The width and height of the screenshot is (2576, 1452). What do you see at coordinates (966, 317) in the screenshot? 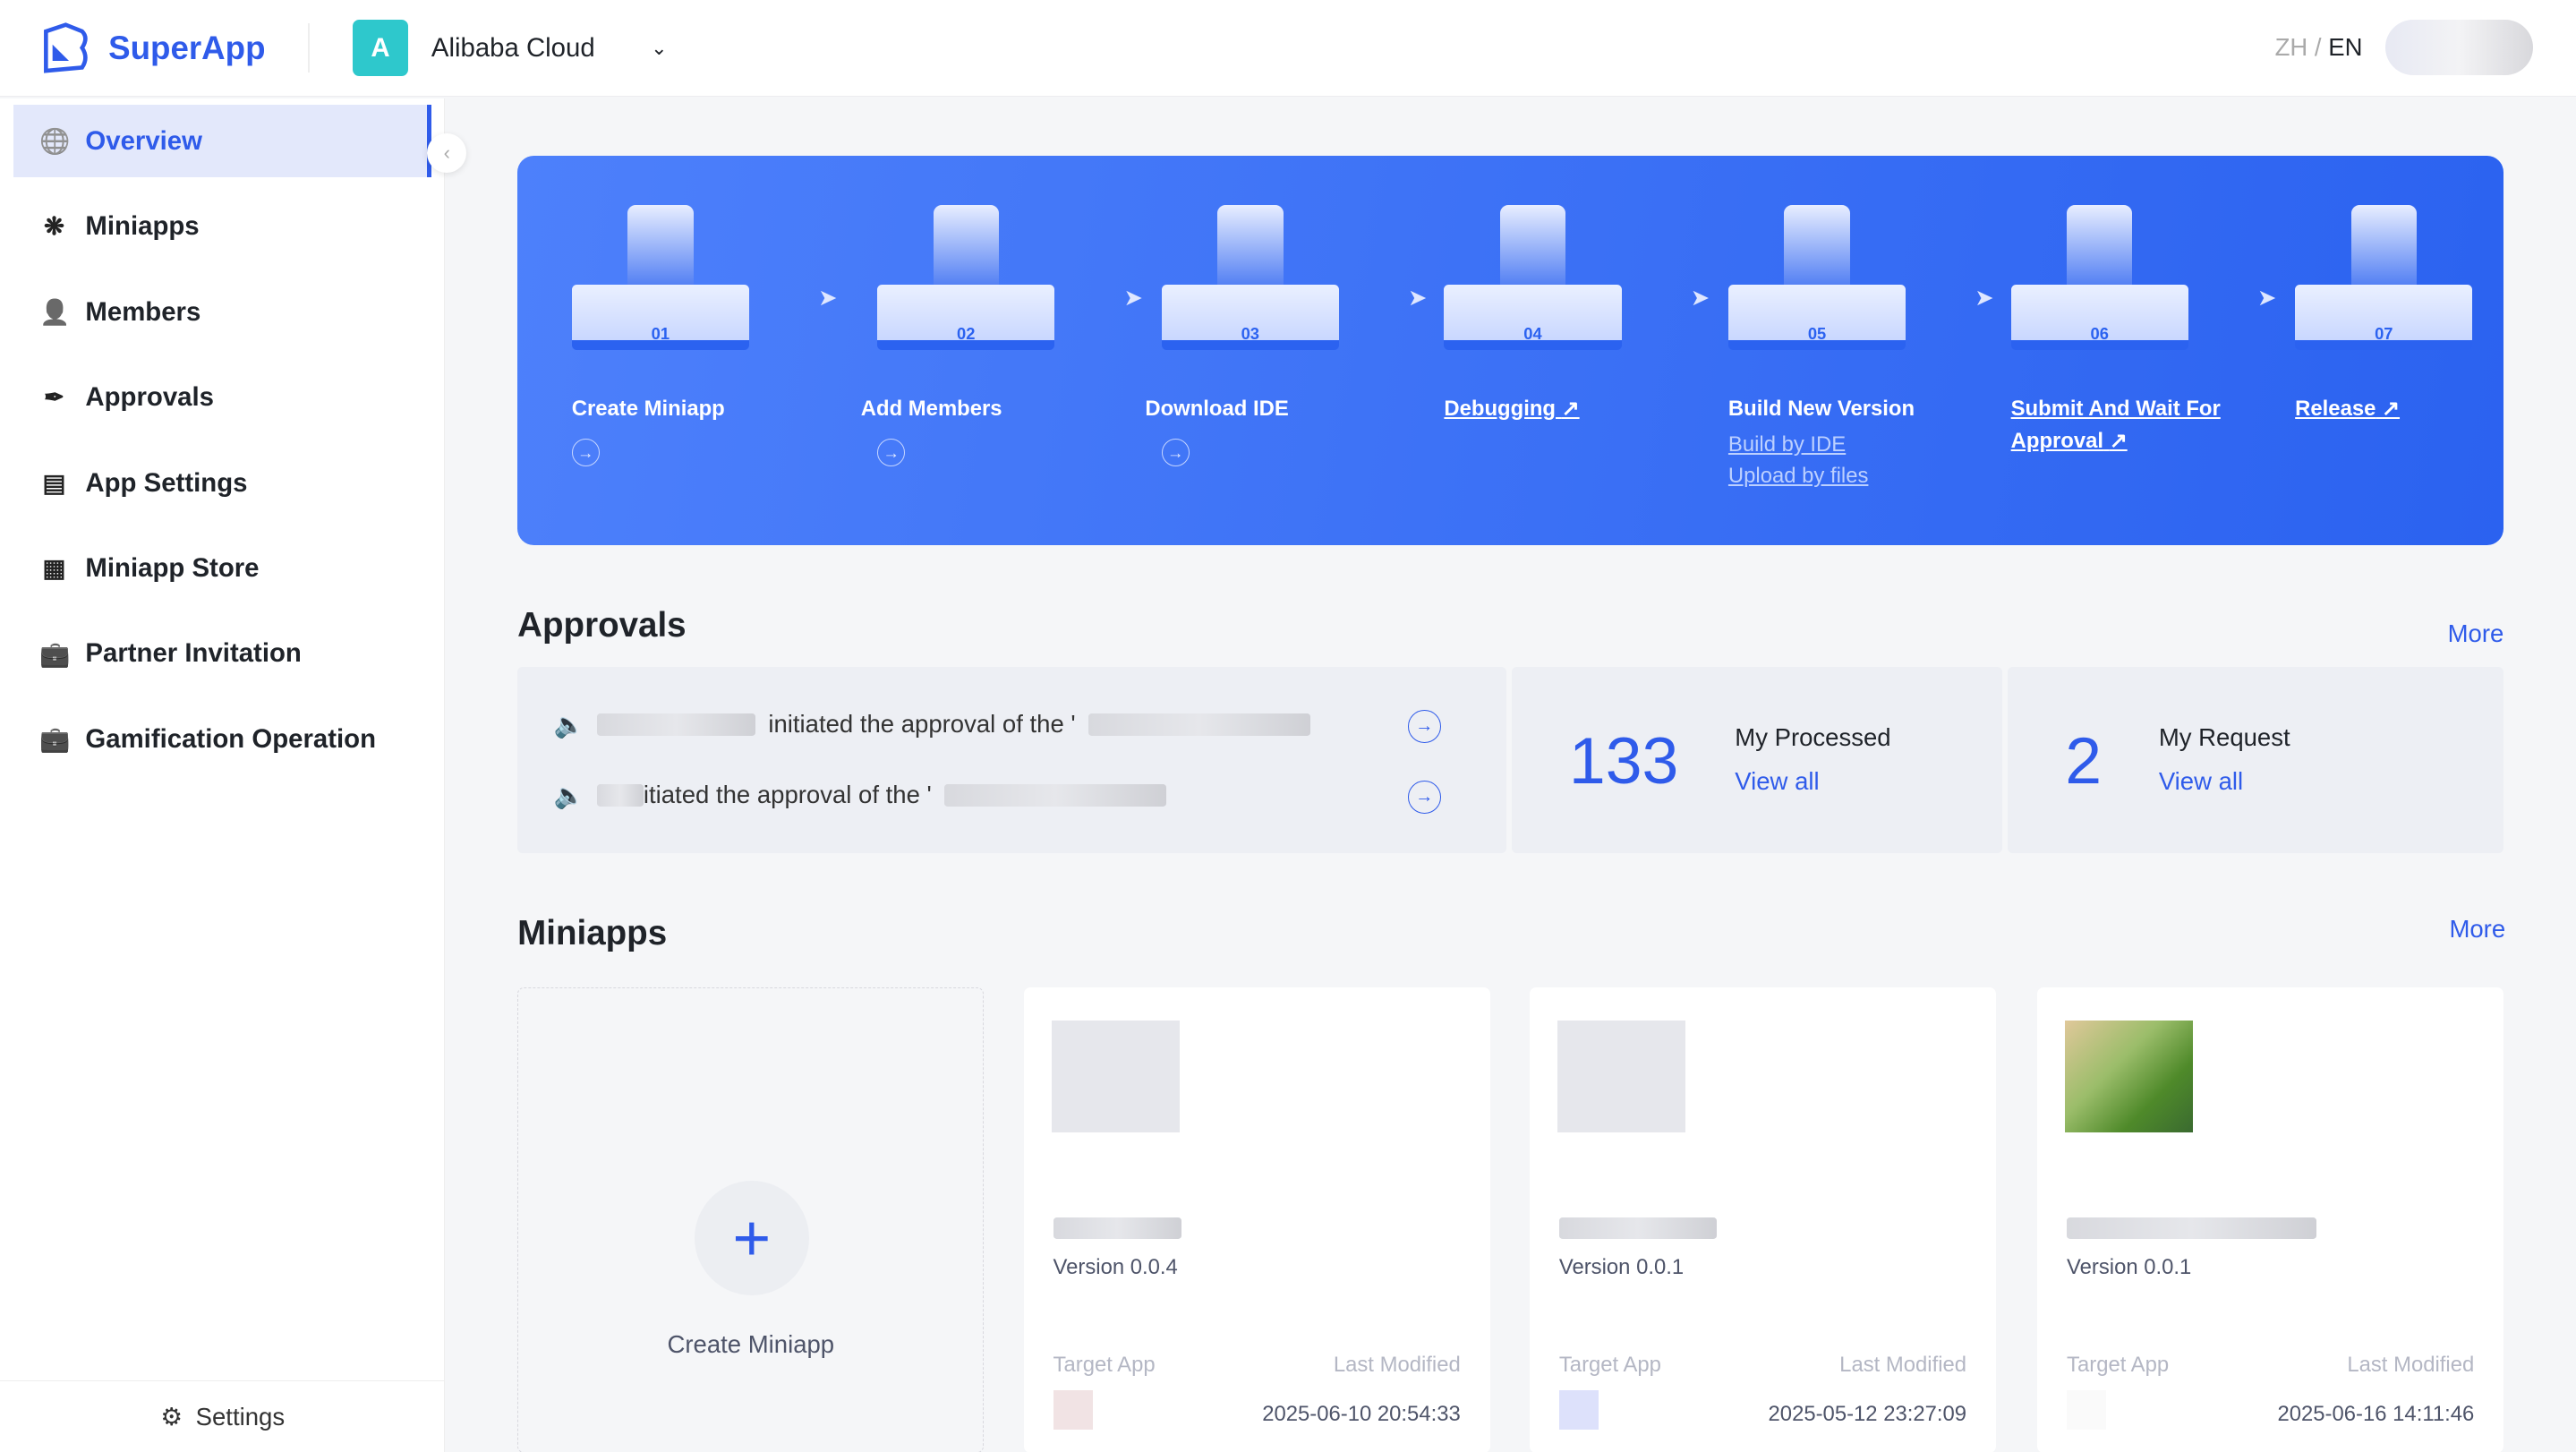
I see `step-number: 02` at bounding box center [966, 317].